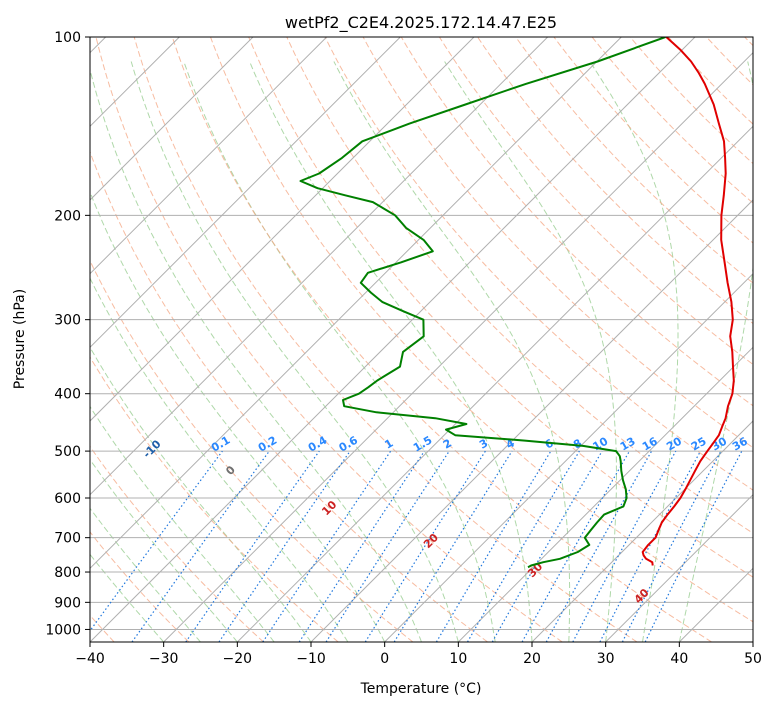 This screenshot has height=708, width=775. Describe the element at coordinates (753, 659) in the screenshot. I see `x-tick-label: 50` at that location.